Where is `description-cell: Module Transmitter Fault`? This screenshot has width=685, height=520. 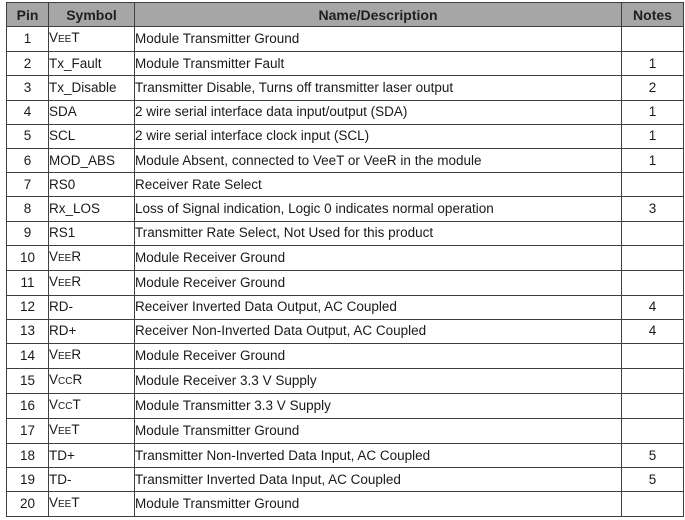 description-cell: Module Transmitter Fault is located at coordinates (378, 64).